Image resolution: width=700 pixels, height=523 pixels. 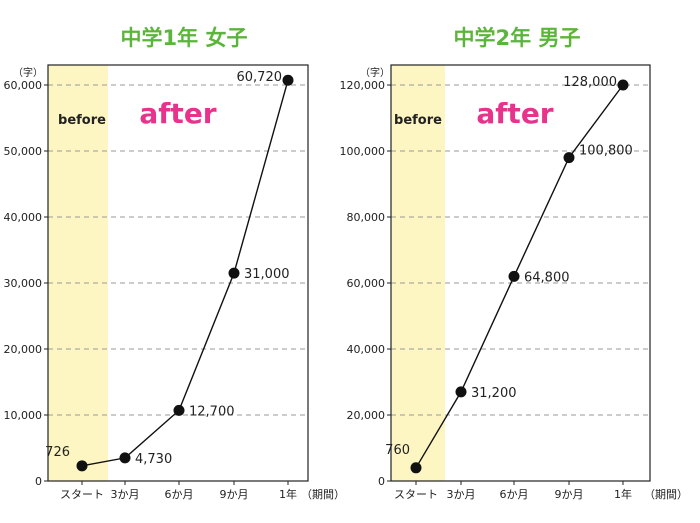 I want to click on data-label: 31,200, so click(x=494, y=393).